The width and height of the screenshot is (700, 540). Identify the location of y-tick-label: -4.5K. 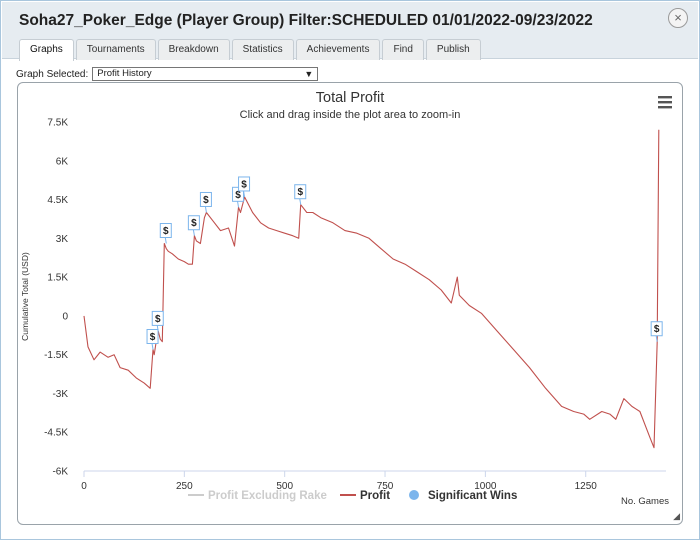
(56, 433).